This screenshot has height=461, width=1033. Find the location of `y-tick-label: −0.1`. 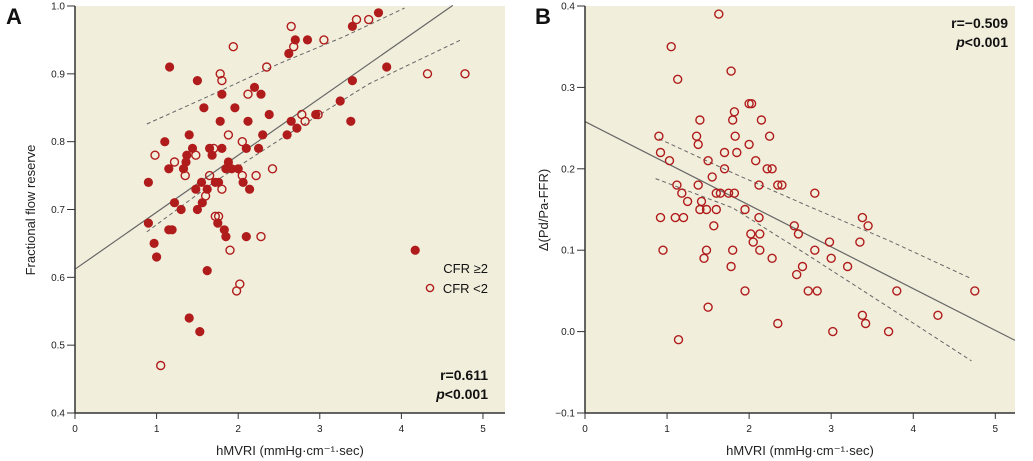

y-tick-label: −0.1 is located at coordinates (565, 414).